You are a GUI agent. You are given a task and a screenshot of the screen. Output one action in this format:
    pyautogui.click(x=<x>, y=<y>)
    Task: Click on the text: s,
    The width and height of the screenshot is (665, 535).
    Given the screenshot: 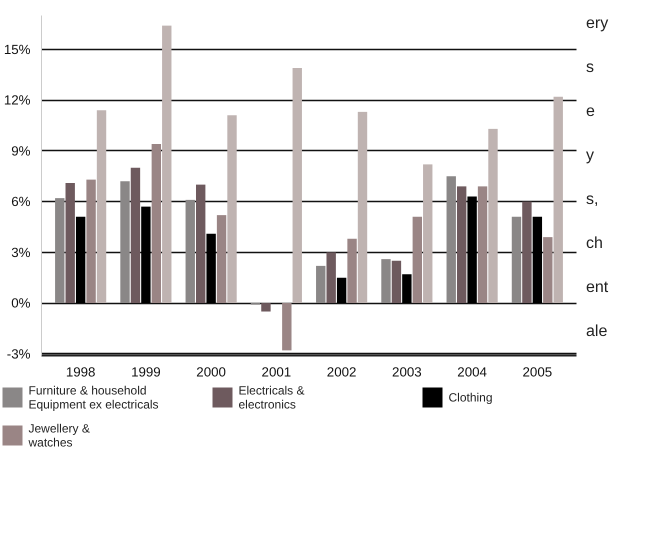 What is the action you would take?
    pyautogui.click(x=593, y=200)
    